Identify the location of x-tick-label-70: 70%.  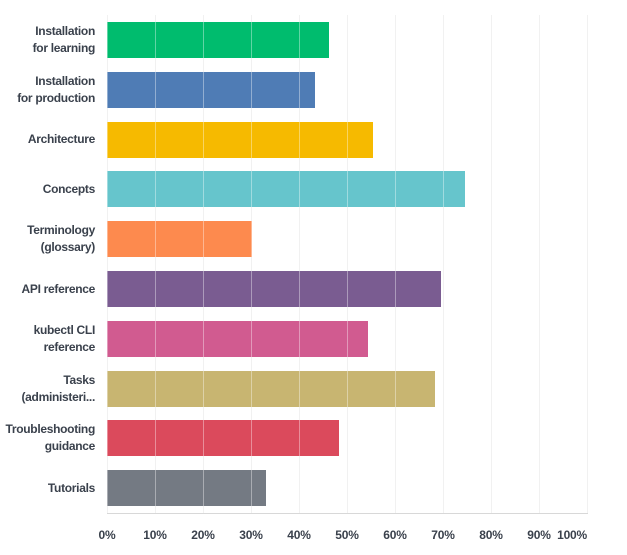
(443, 535).